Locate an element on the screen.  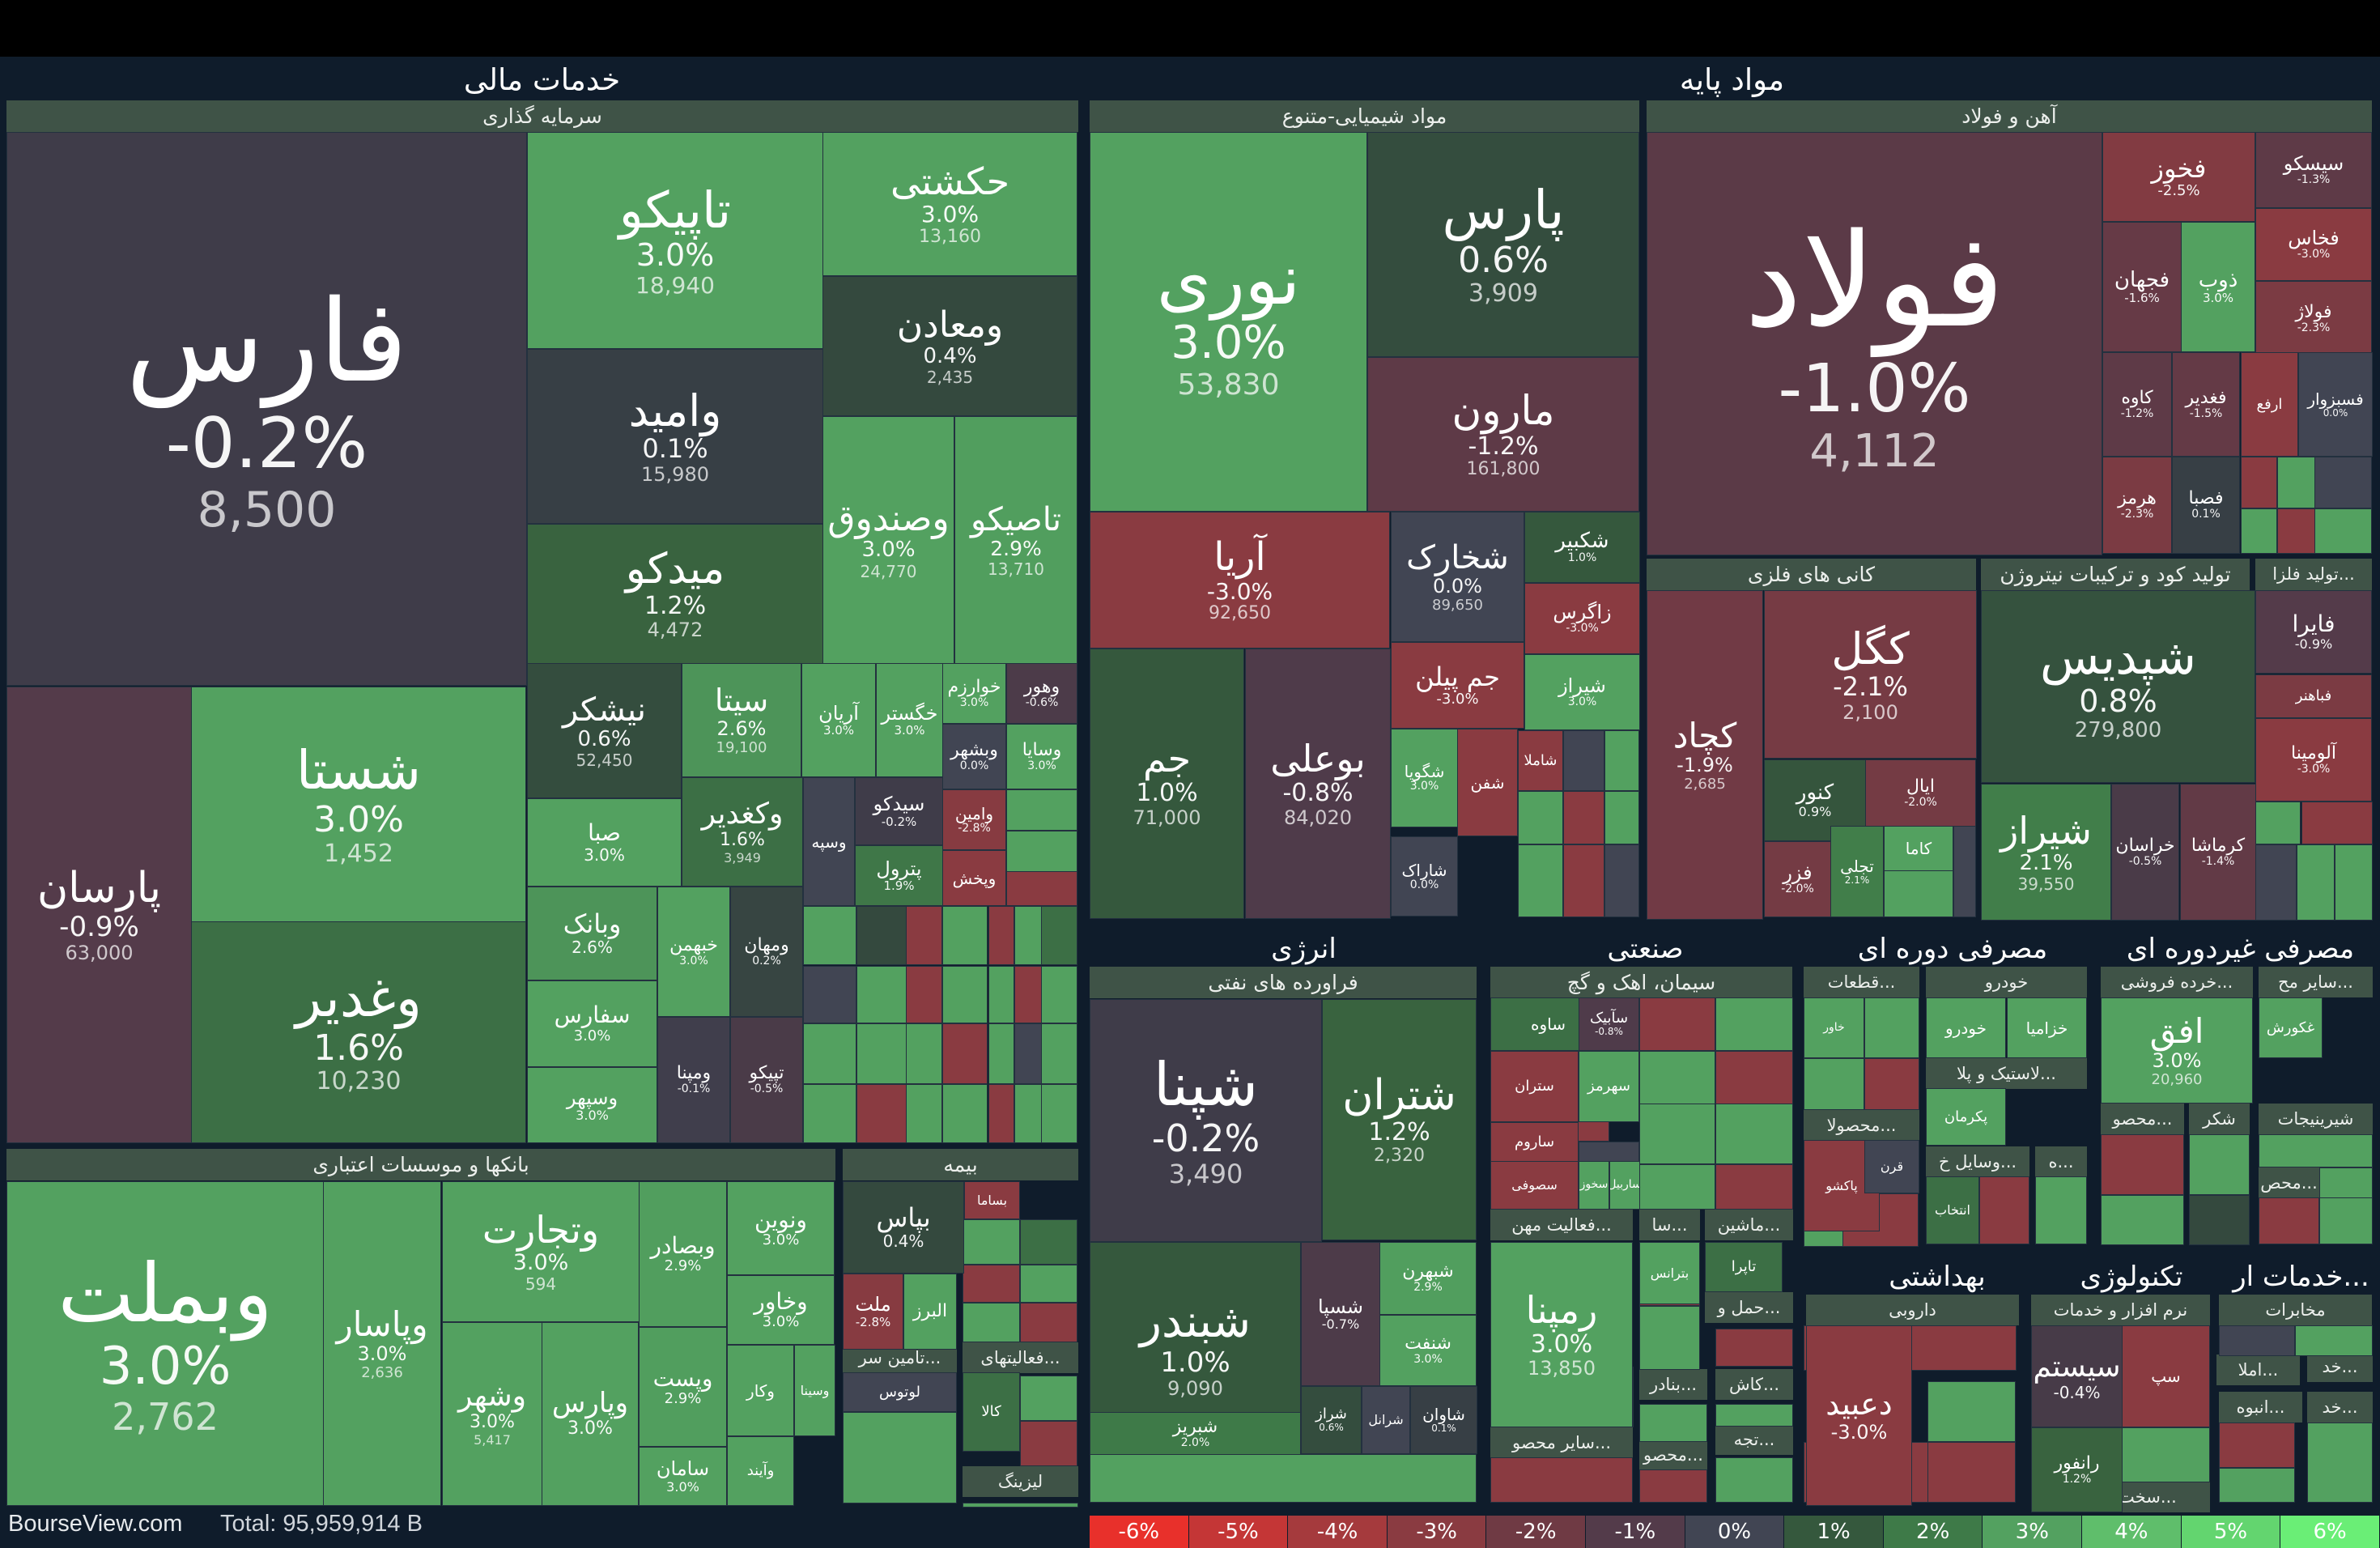
stock-tile: تجلی 2.1% is located at coordinates (1857, 872).